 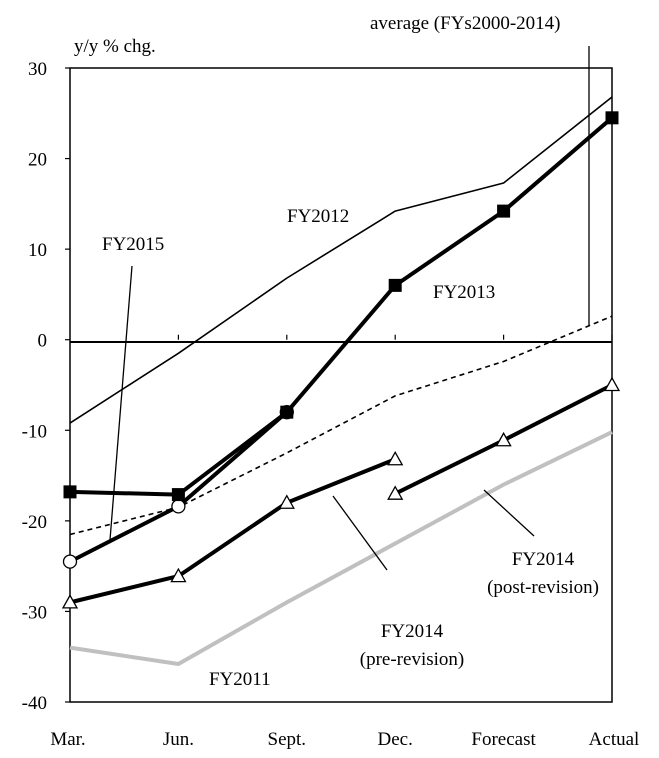 What do you see at coordinates (133, 244) in the screenshot?
I see `annotation-fy2015: FY2015` at bounding box center [133, 244].